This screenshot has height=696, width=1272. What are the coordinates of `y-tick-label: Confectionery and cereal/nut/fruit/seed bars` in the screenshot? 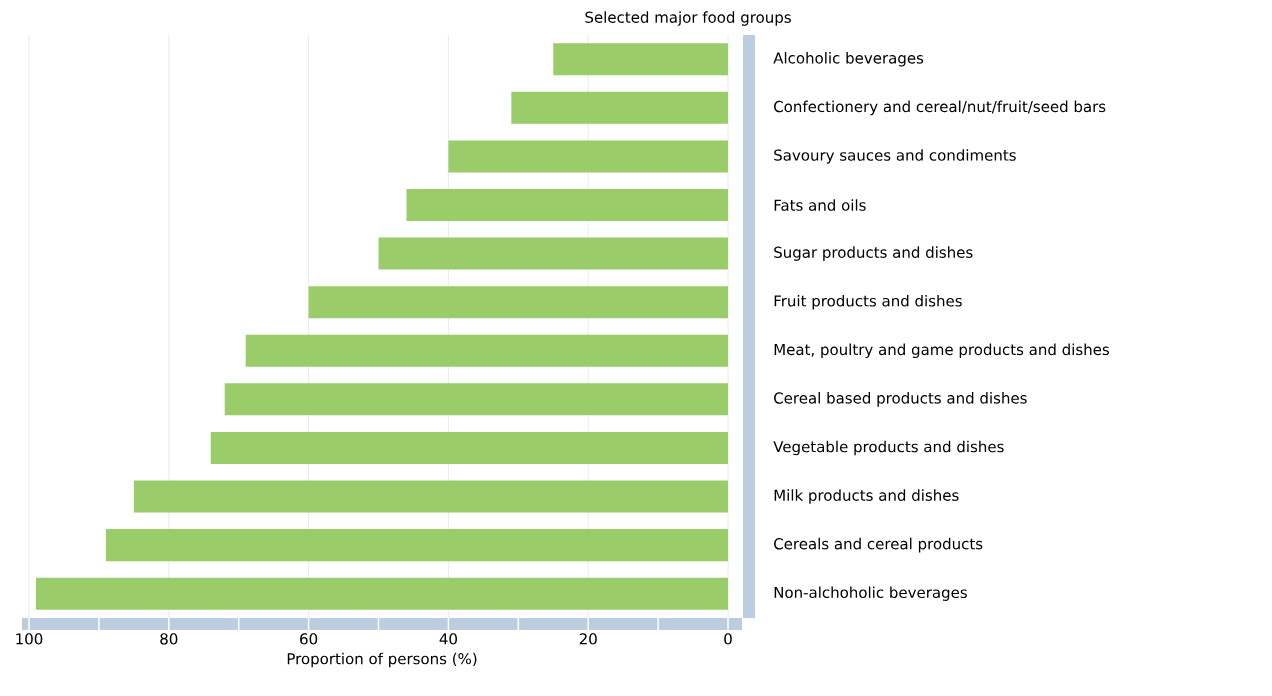 It's located at (940, 108).